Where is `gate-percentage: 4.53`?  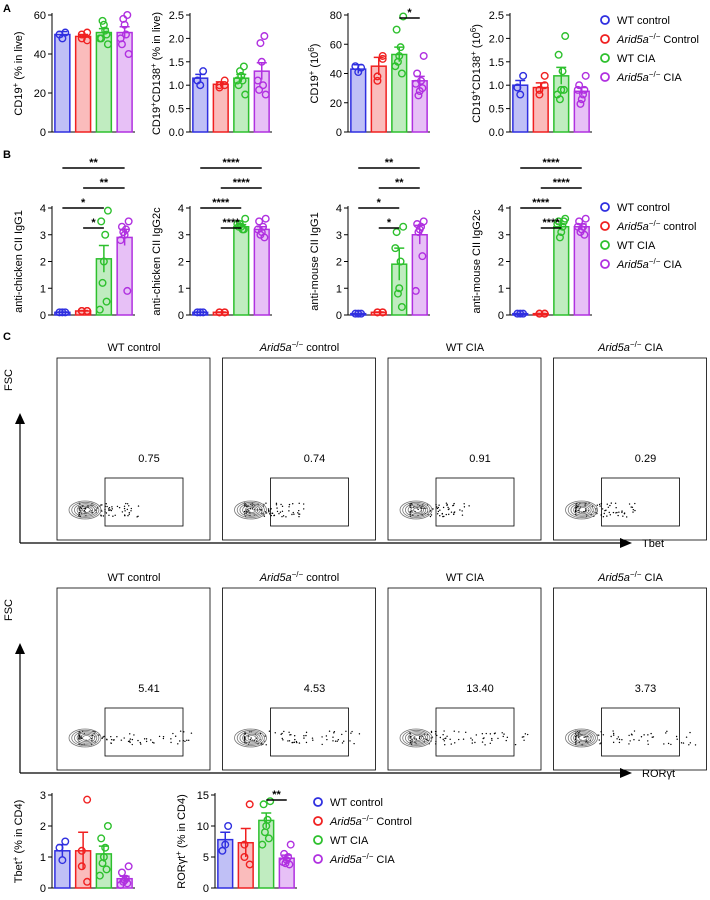
gate-percentage: 4.53 is located at coordinates (314, 689).